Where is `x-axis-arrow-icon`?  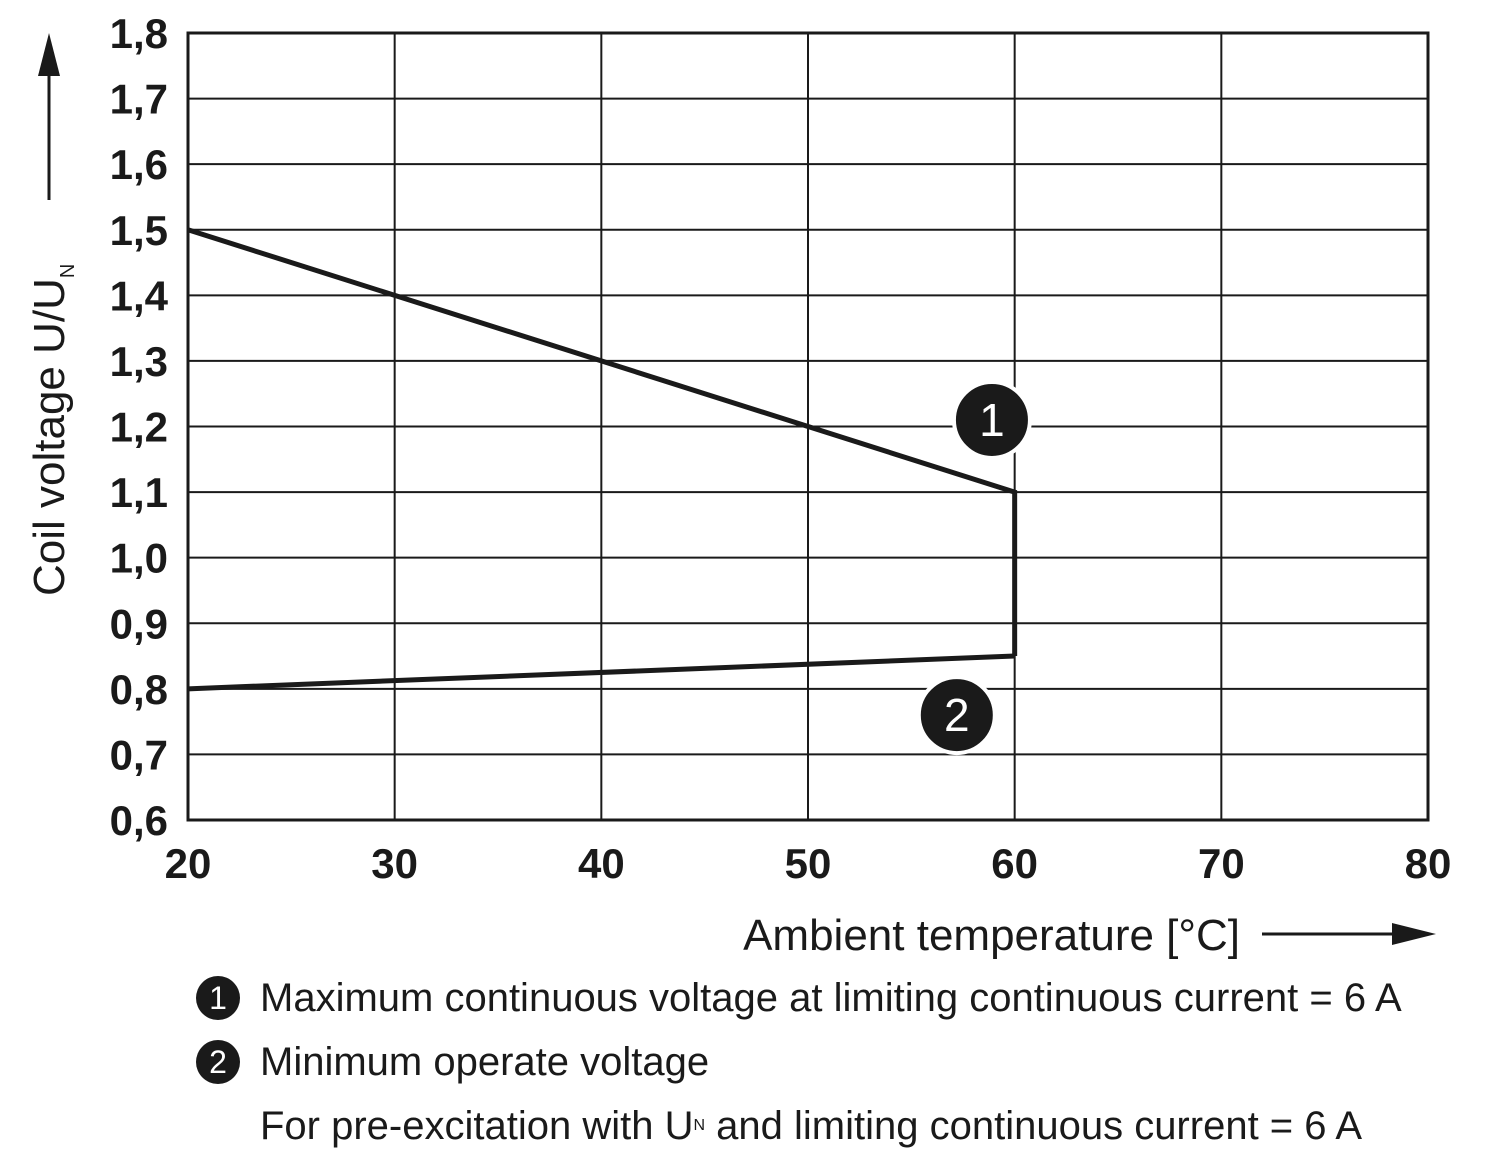 x-axis-arrow-icon is located at coordinates (1414, 934).